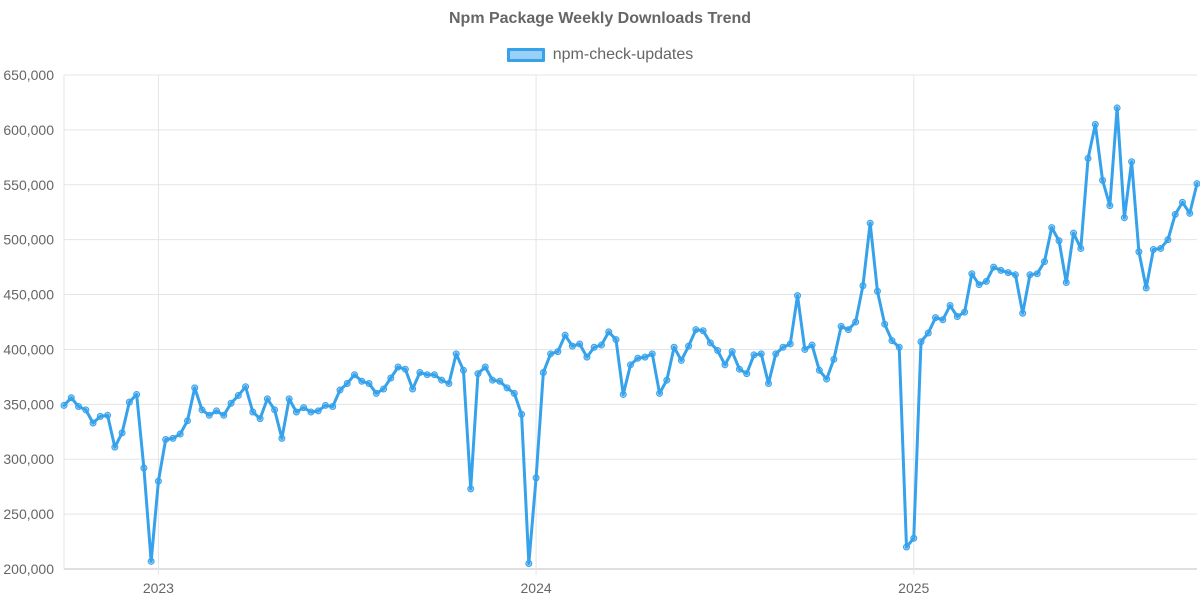 The width and height of the screenshot is (1200, 600). Describe the element at coordinates (28, 459) in the screenshot. I see `y-tick-label: 300,000` at that location.